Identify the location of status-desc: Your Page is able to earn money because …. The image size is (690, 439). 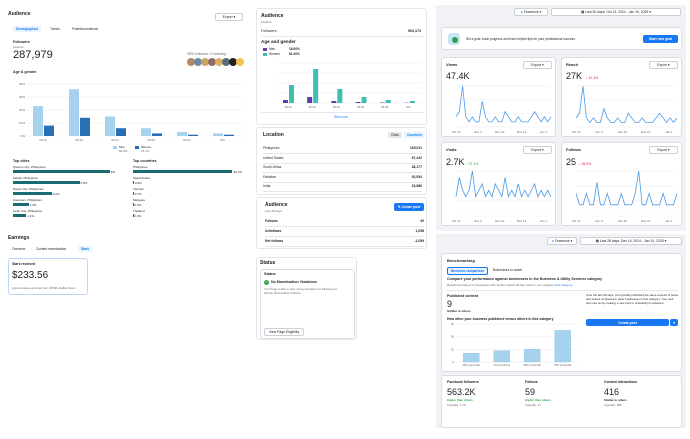
(301, 291).